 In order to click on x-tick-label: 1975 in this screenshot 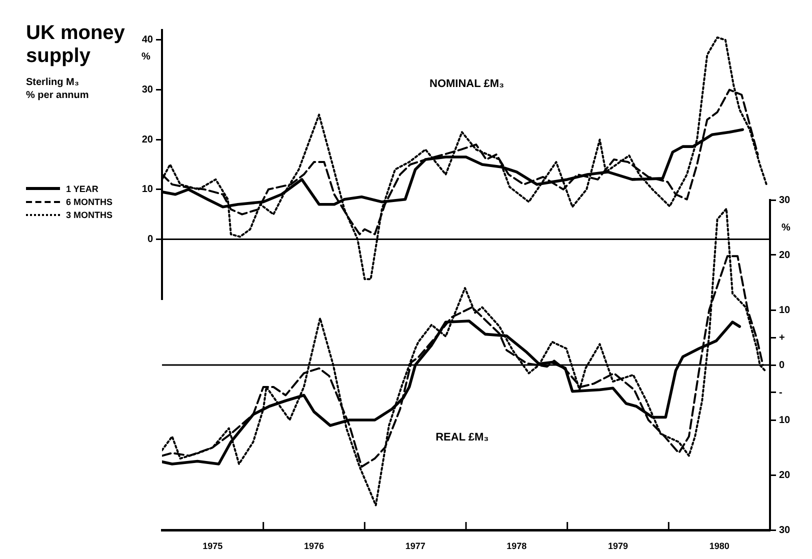, I will do `click(212, 545)`.